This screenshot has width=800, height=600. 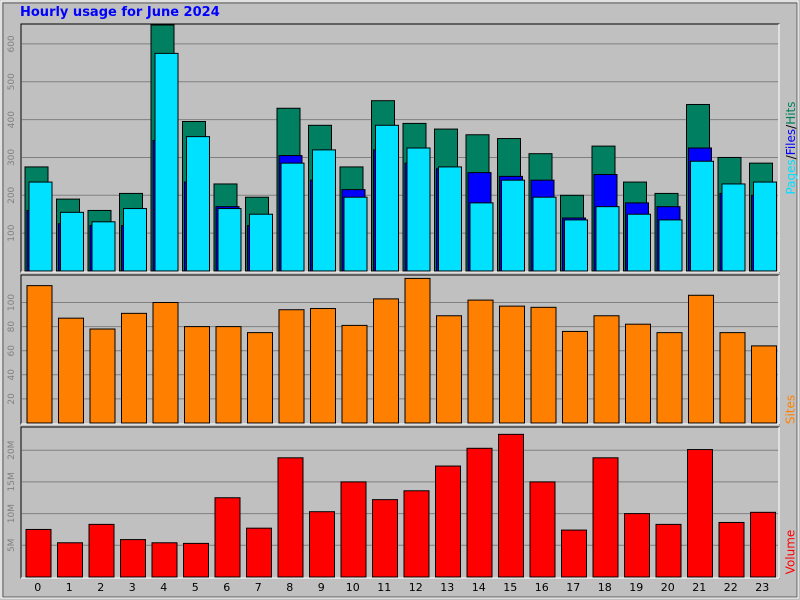 I want to click on volume-panel-ytick-label: 5M, so click(x=12, y=546).